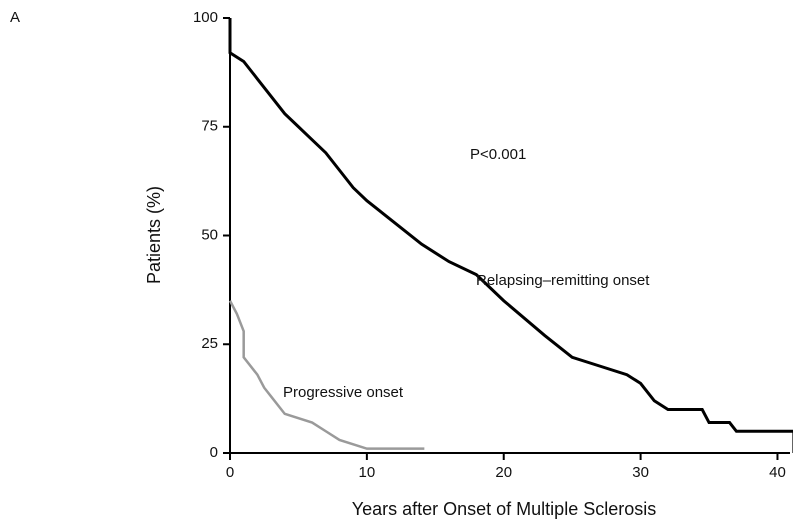  What do you see at coordinates (214, 452) in the screenshot?
I see `y-tick-label: 0` at bounding box center [214, 452].